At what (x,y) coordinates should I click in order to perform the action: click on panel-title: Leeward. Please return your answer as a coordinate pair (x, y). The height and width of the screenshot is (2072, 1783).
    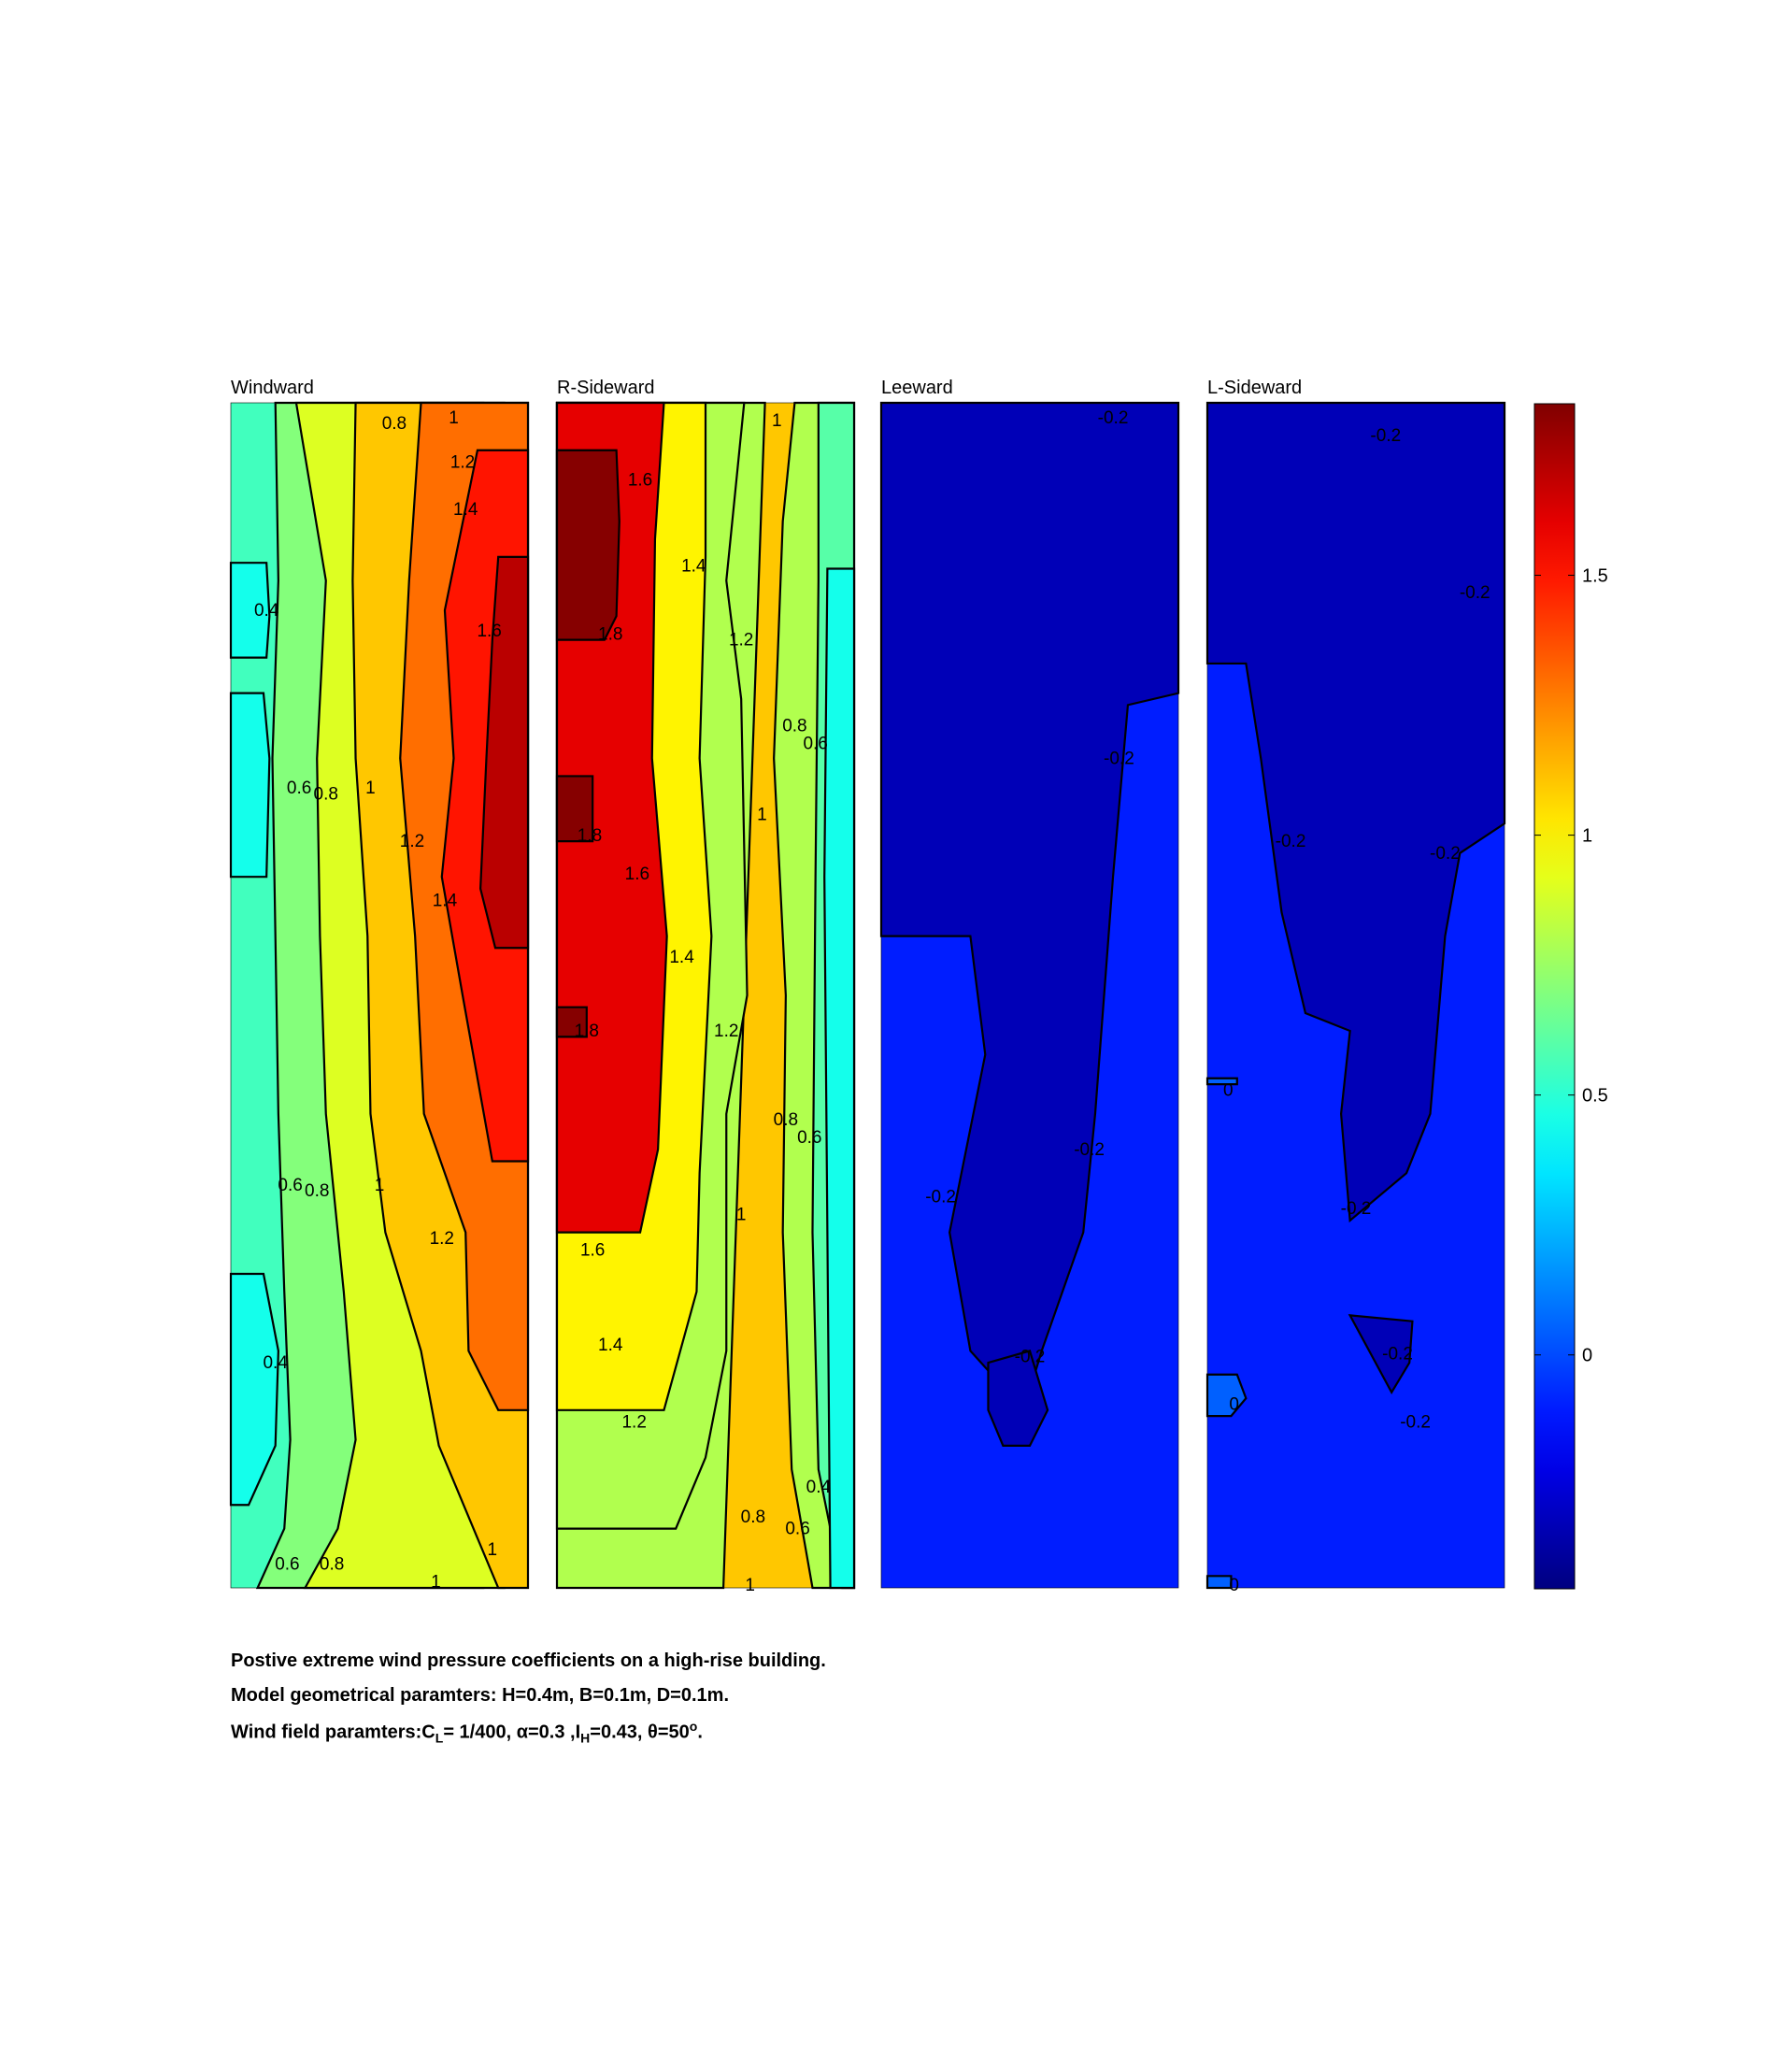
    Looking at the image, I should click on (917, 388).